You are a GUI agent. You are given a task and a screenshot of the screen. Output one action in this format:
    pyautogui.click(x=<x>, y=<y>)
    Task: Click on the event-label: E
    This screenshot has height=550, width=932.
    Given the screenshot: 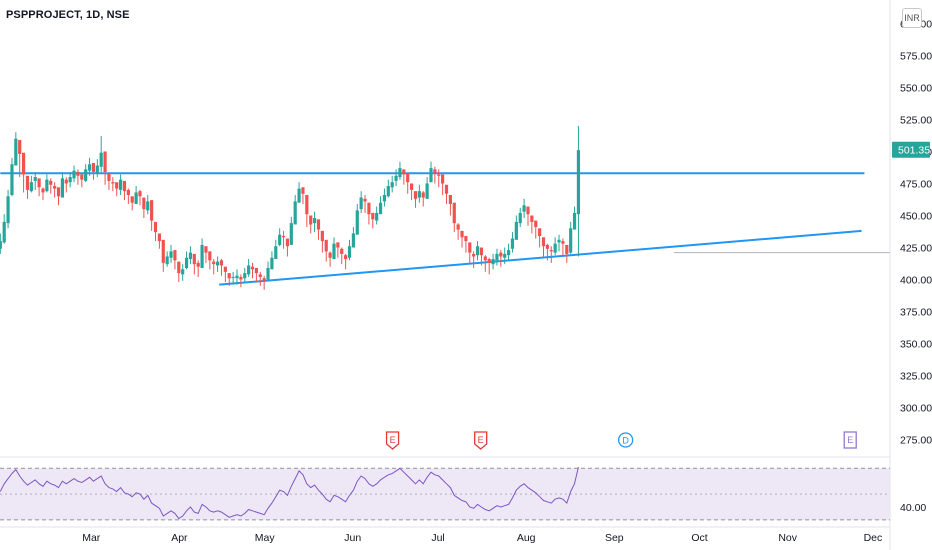 What is the action you would take?
    pyautogui.click(x=393, y=440)
    